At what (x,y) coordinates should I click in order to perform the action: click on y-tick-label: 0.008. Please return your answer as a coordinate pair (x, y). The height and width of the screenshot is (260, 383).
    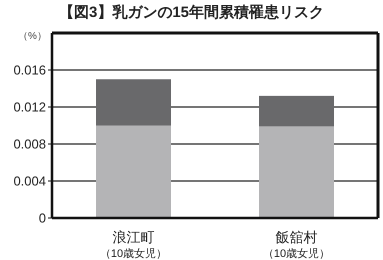
    Looking at the image, I should click on (29, 144).